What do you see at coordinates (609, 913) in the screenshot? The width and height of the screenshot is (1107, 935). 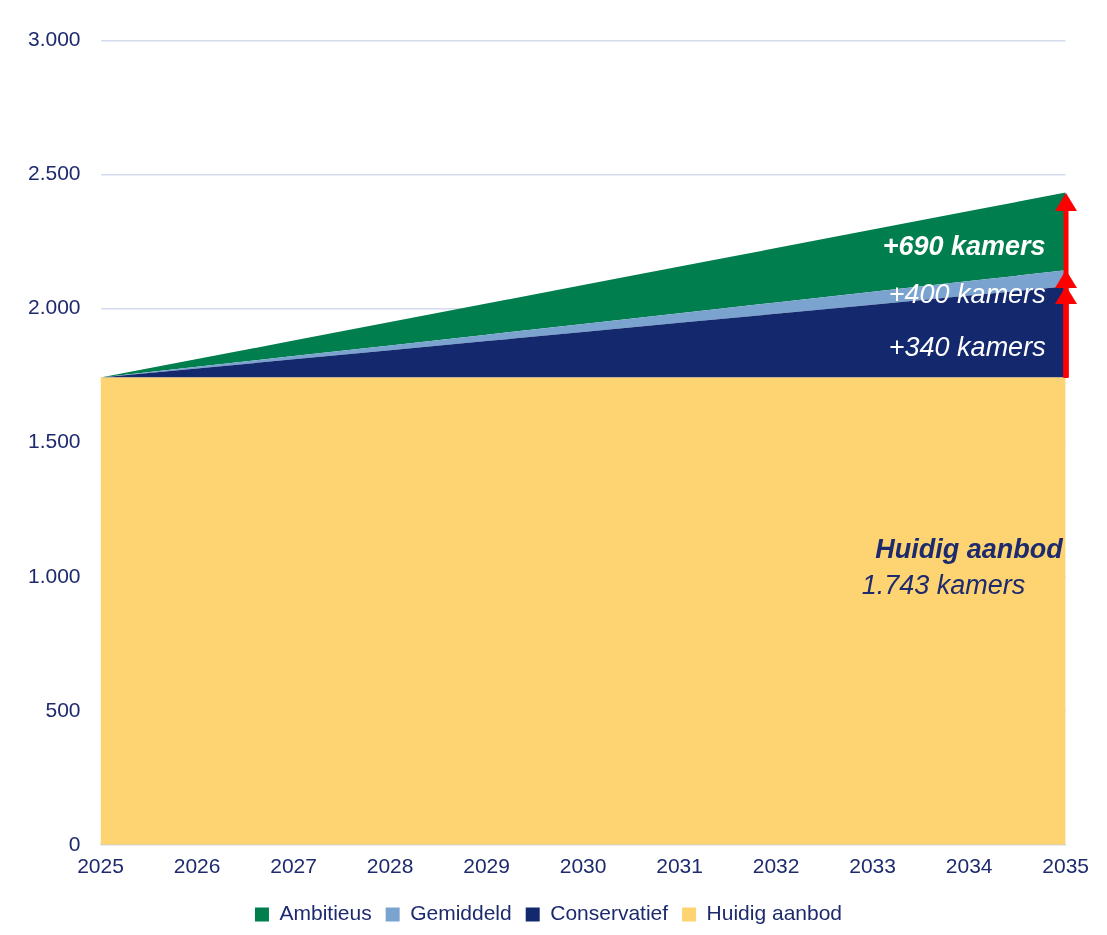 I see `legend-label: Conservatief` at bounding box center [609, 913].